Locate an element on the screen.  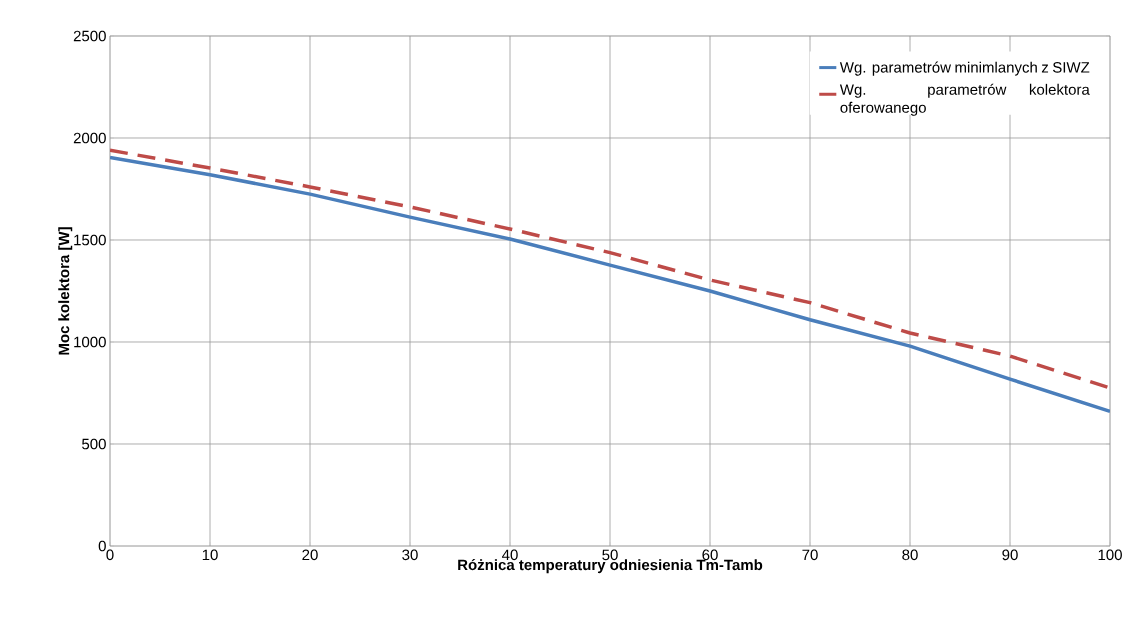
y-tick-label: 1000 is located at coordinates (90, 342).